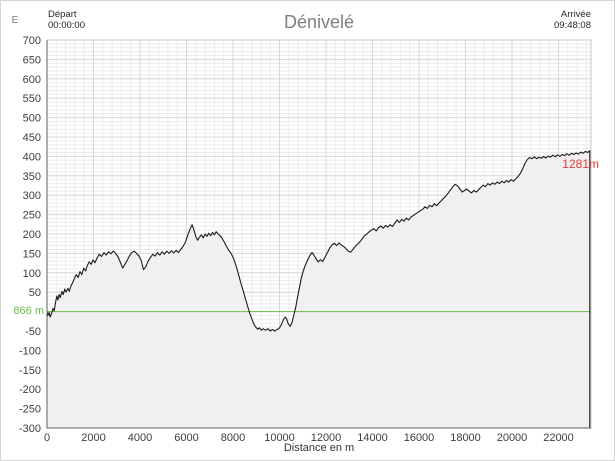 Image resolution: width=615 pixels, height=461 pixels. What do you see at coordinates (186, 438) in the screenshot?
I see `svg-text: 6000` at bounding box center [186, 438].